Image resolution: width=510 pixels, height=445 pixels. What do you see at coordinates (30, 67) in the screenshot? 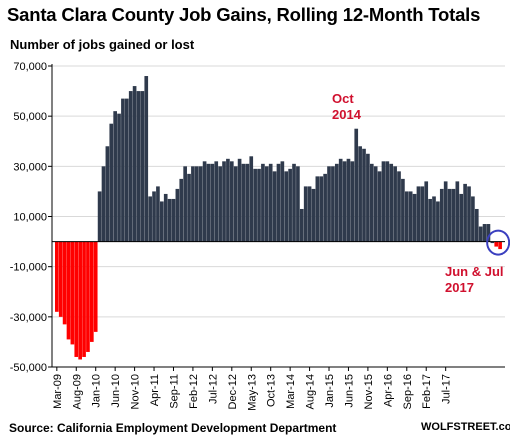
I see `y-tick-label: 70,000` at bounding box center [30, 67].